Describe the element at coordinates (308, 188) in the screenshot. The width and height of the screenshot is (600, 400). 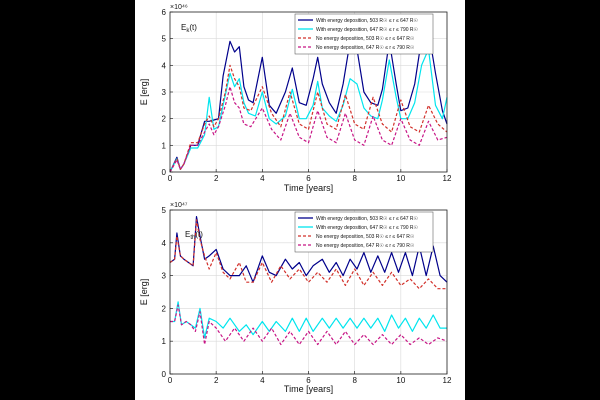
I see `chart0-x-axis-label: Time [years]` at that location.